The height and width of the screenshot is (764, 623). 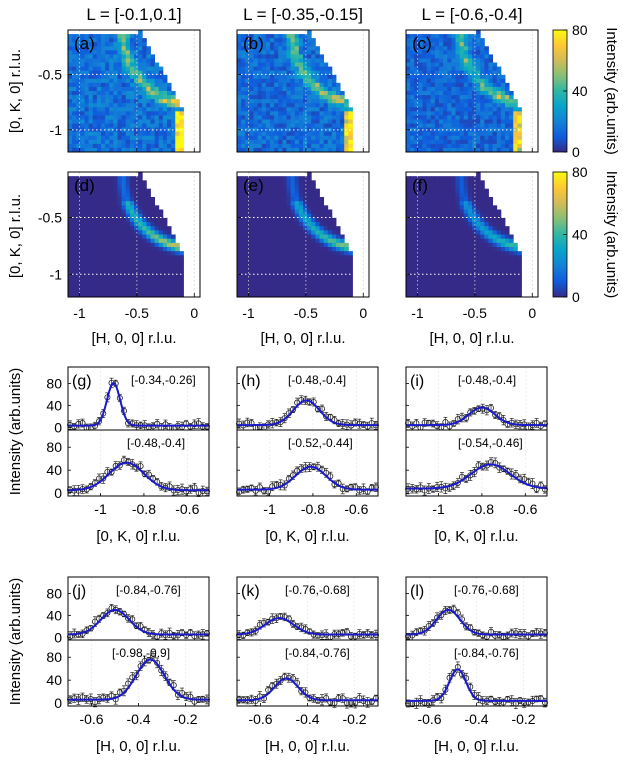 I want to click on y-axis-label: [0, K, 0] r.l.u., so click(x=15, y=236).